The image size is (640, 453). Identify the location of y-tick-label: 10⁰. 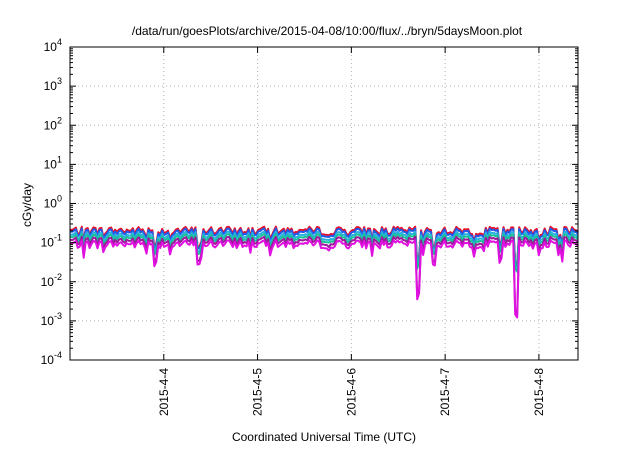
(53, 202).